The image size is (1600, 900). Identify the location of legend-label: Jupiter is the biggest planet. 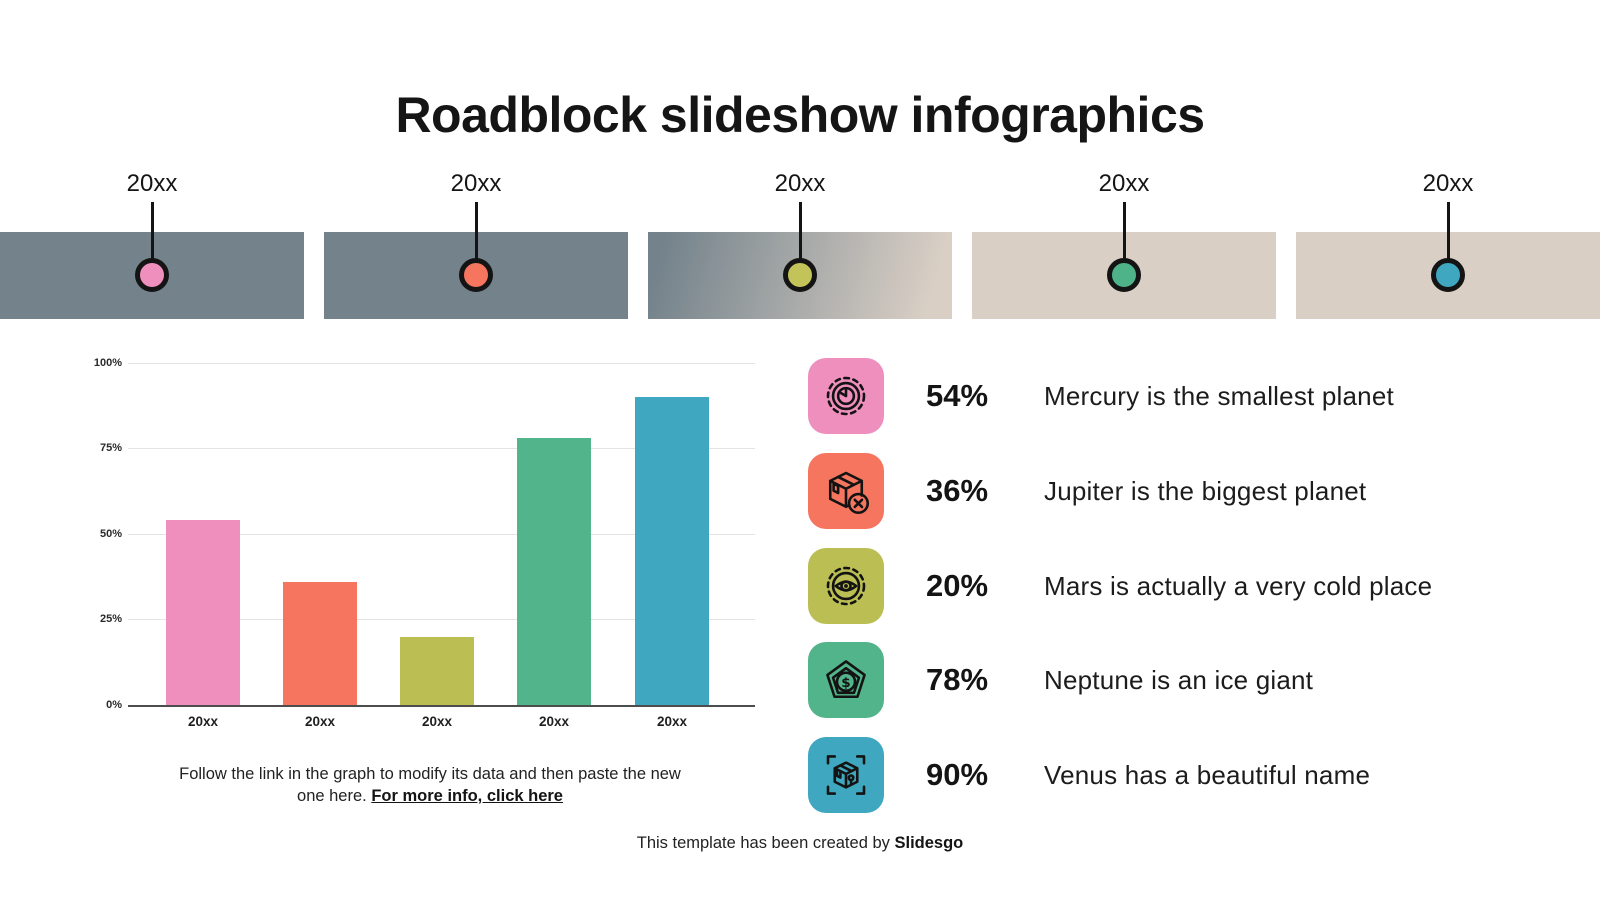
(1205, 490).